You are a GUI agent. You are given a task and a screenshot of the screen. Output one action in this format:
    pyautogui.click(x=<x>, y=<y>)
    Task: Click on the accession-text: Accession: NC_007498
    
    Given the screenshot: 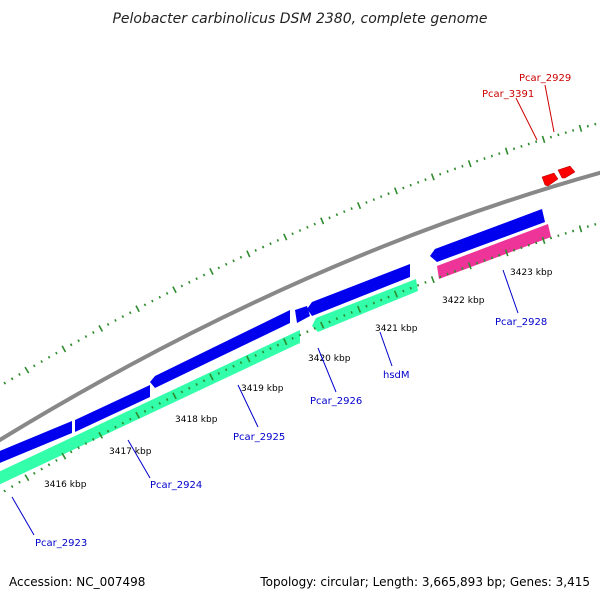 What is the action you would take?
    pyautogui.click(x=77, y=582)
    